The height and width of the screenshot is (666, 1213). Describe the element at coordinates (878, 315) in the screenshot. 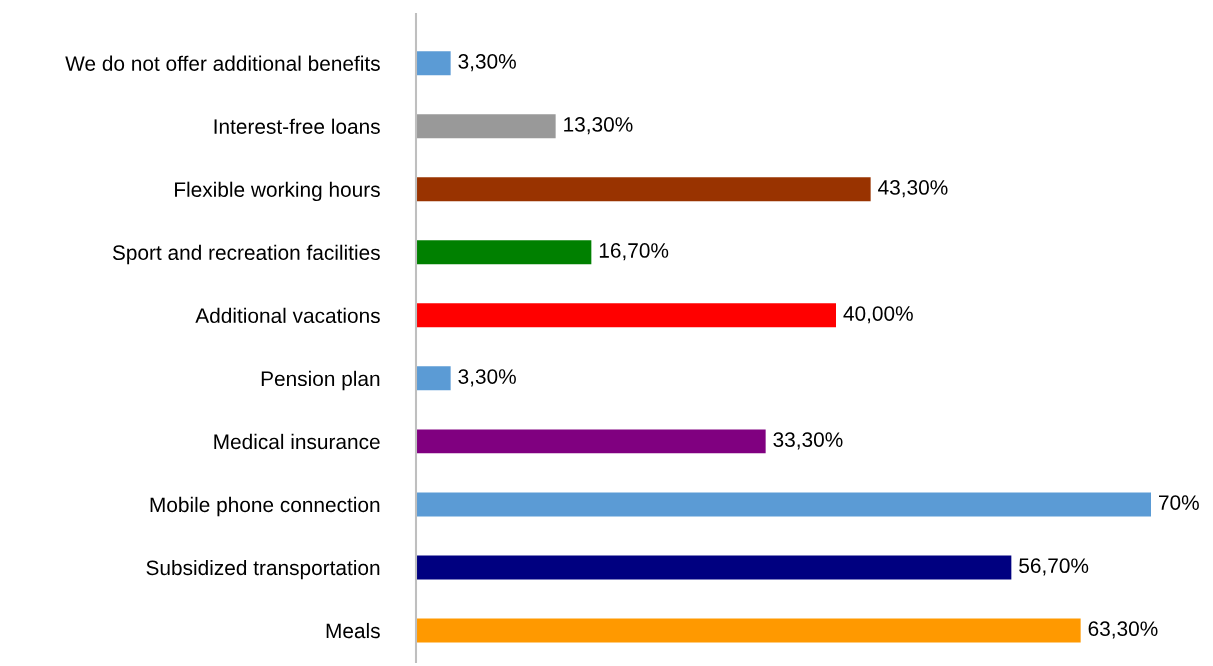

I see `data-label: 40,00%` at that location.